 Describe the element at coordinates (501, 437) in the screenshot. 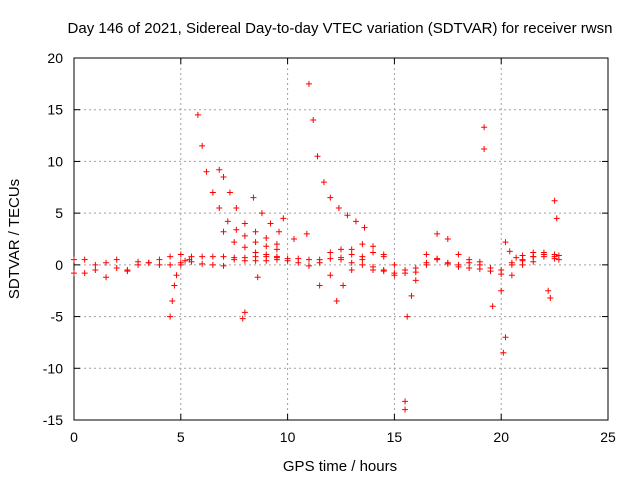

I see `x-tick-label: 20` at that location.